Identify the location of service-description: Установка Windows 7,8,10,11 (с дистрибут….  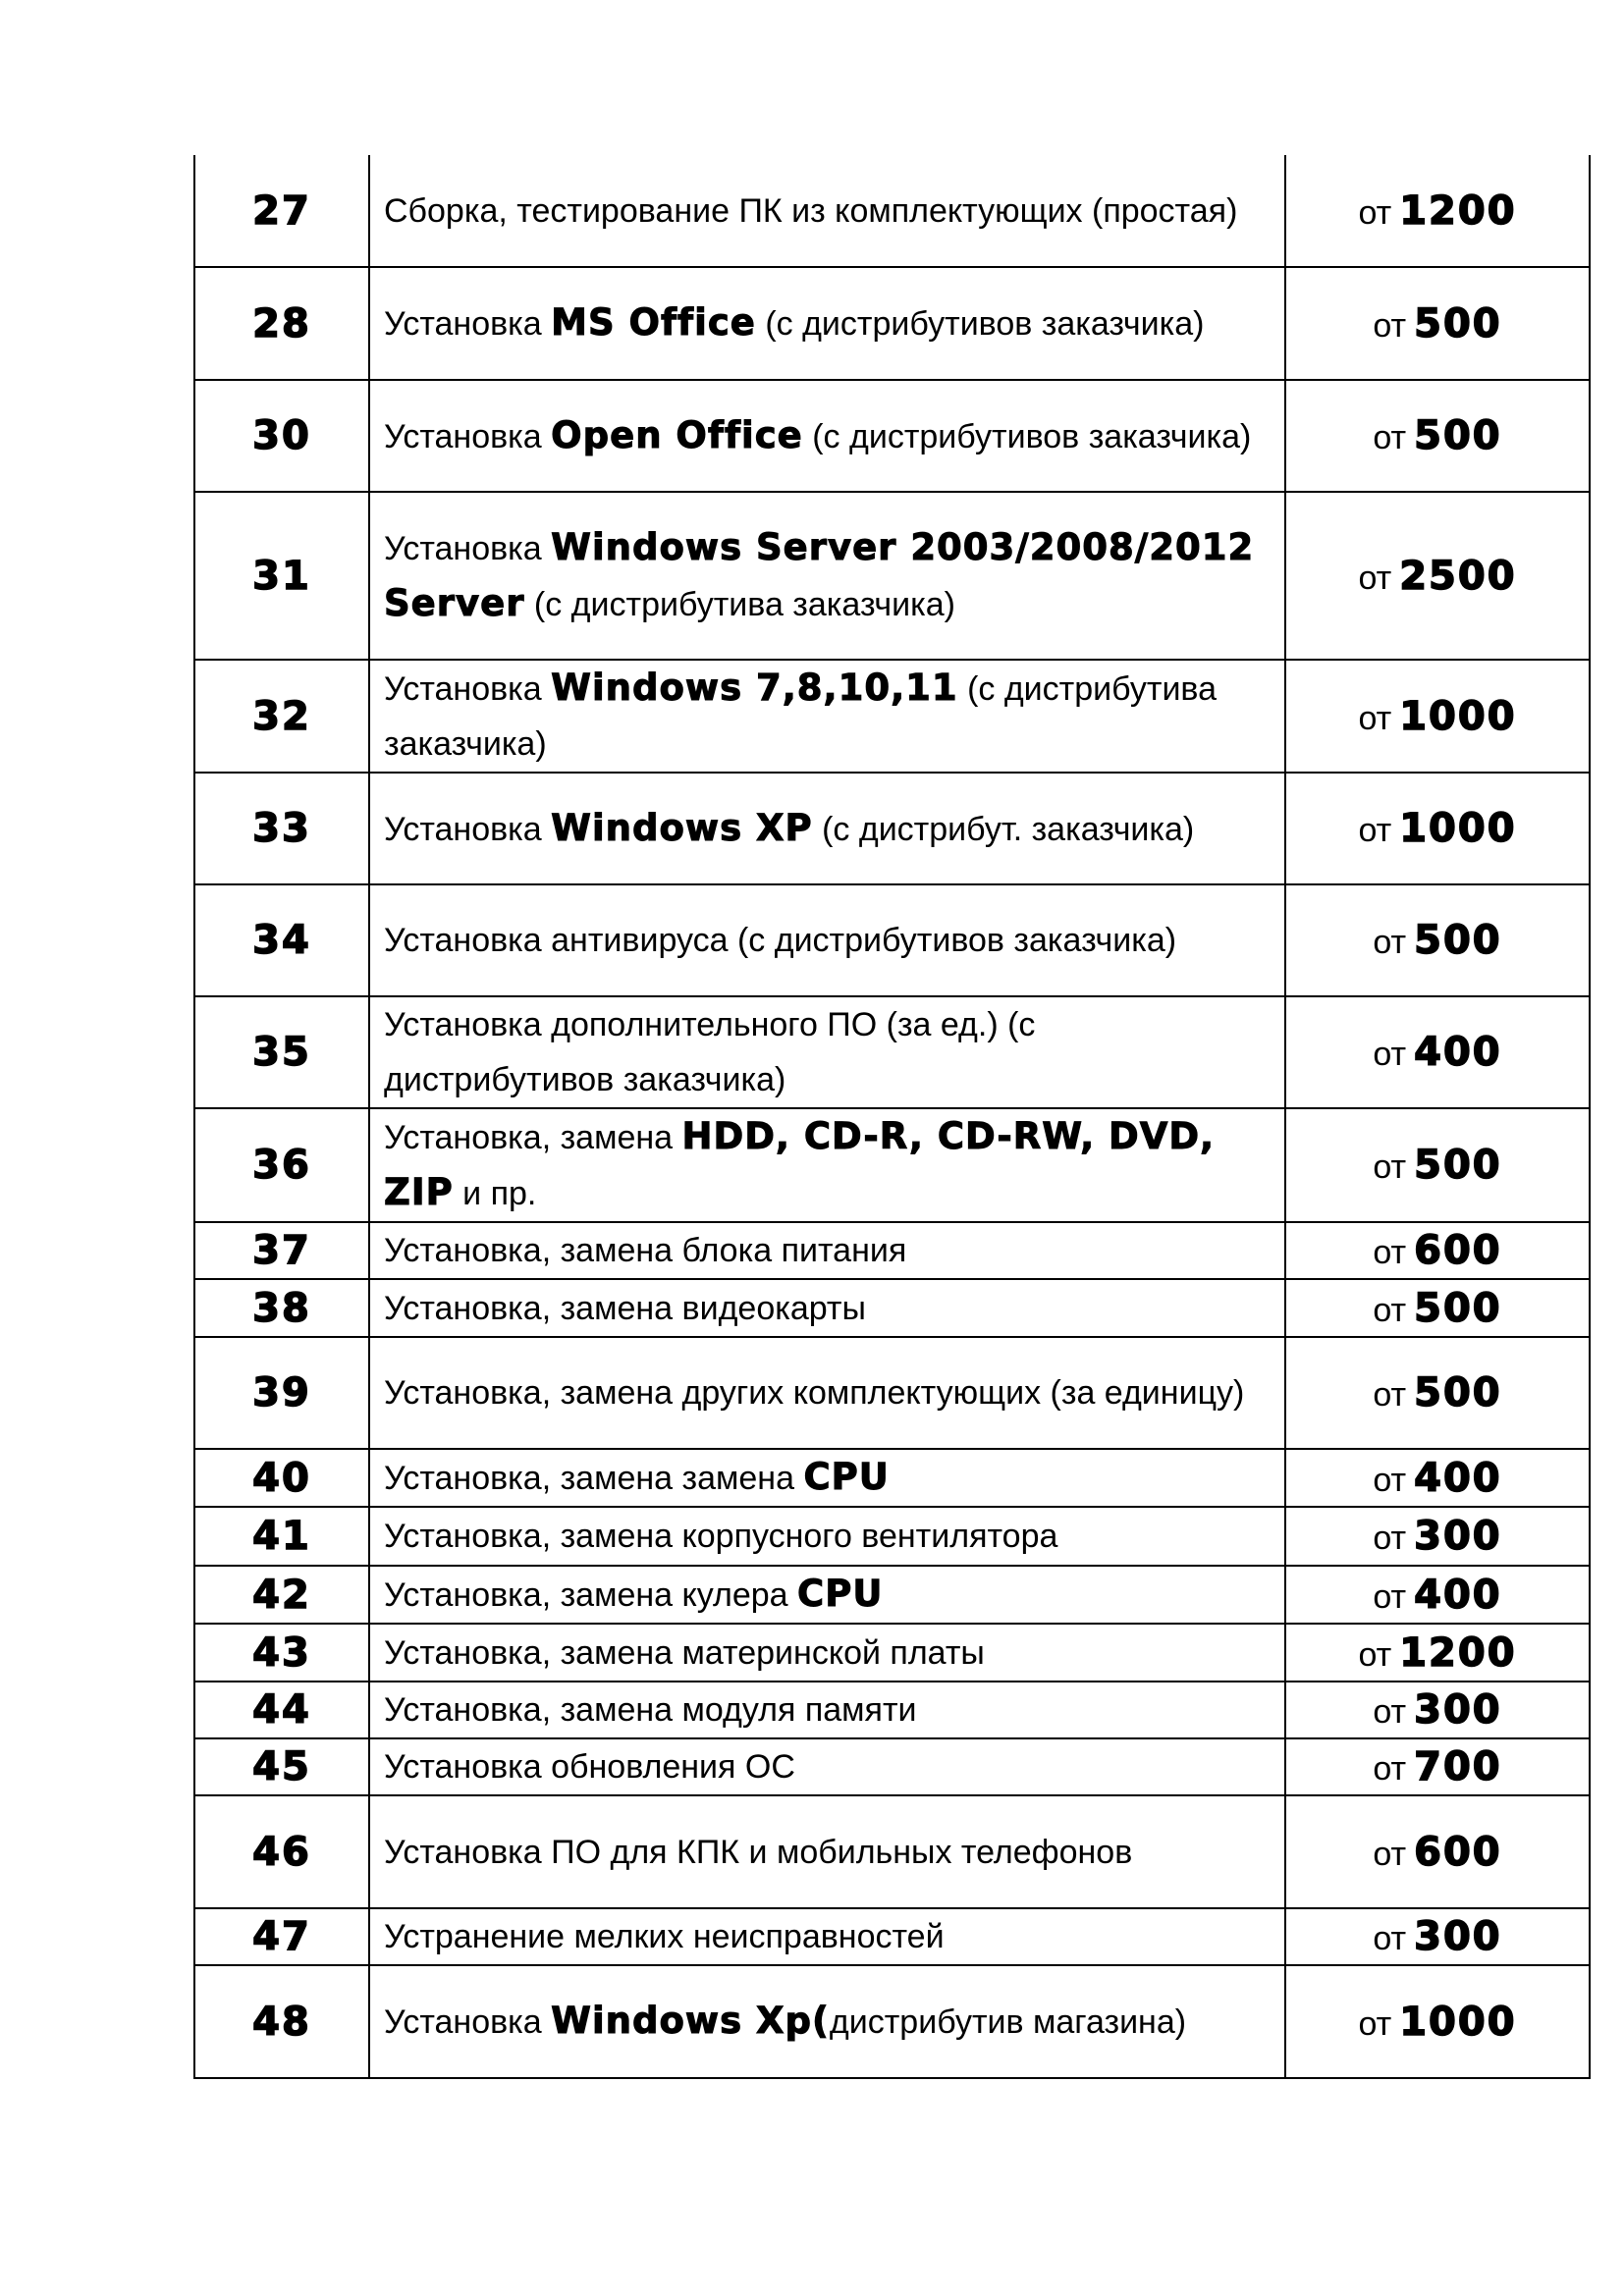
(827, 717).